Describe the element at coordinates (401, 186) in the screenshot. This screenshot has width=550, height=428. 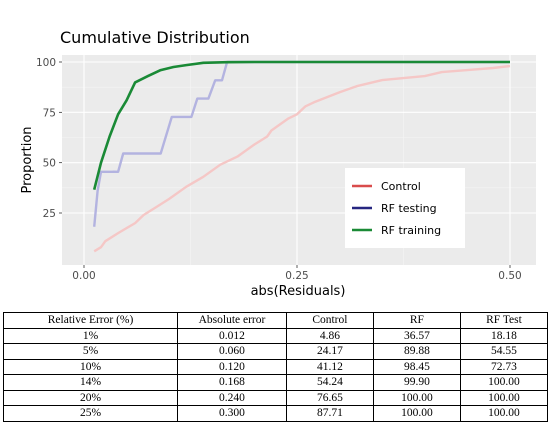
I see `legend-label-control: Control` at that location.